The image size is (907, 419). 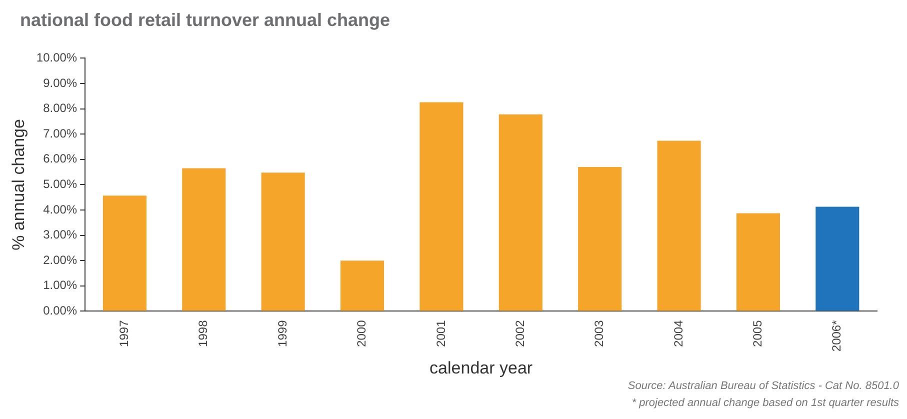 What do you see at coordinates (60, 285) in the screenshot?
I see `y-tick-label: 1.00%` at bounding box center [60, 285].